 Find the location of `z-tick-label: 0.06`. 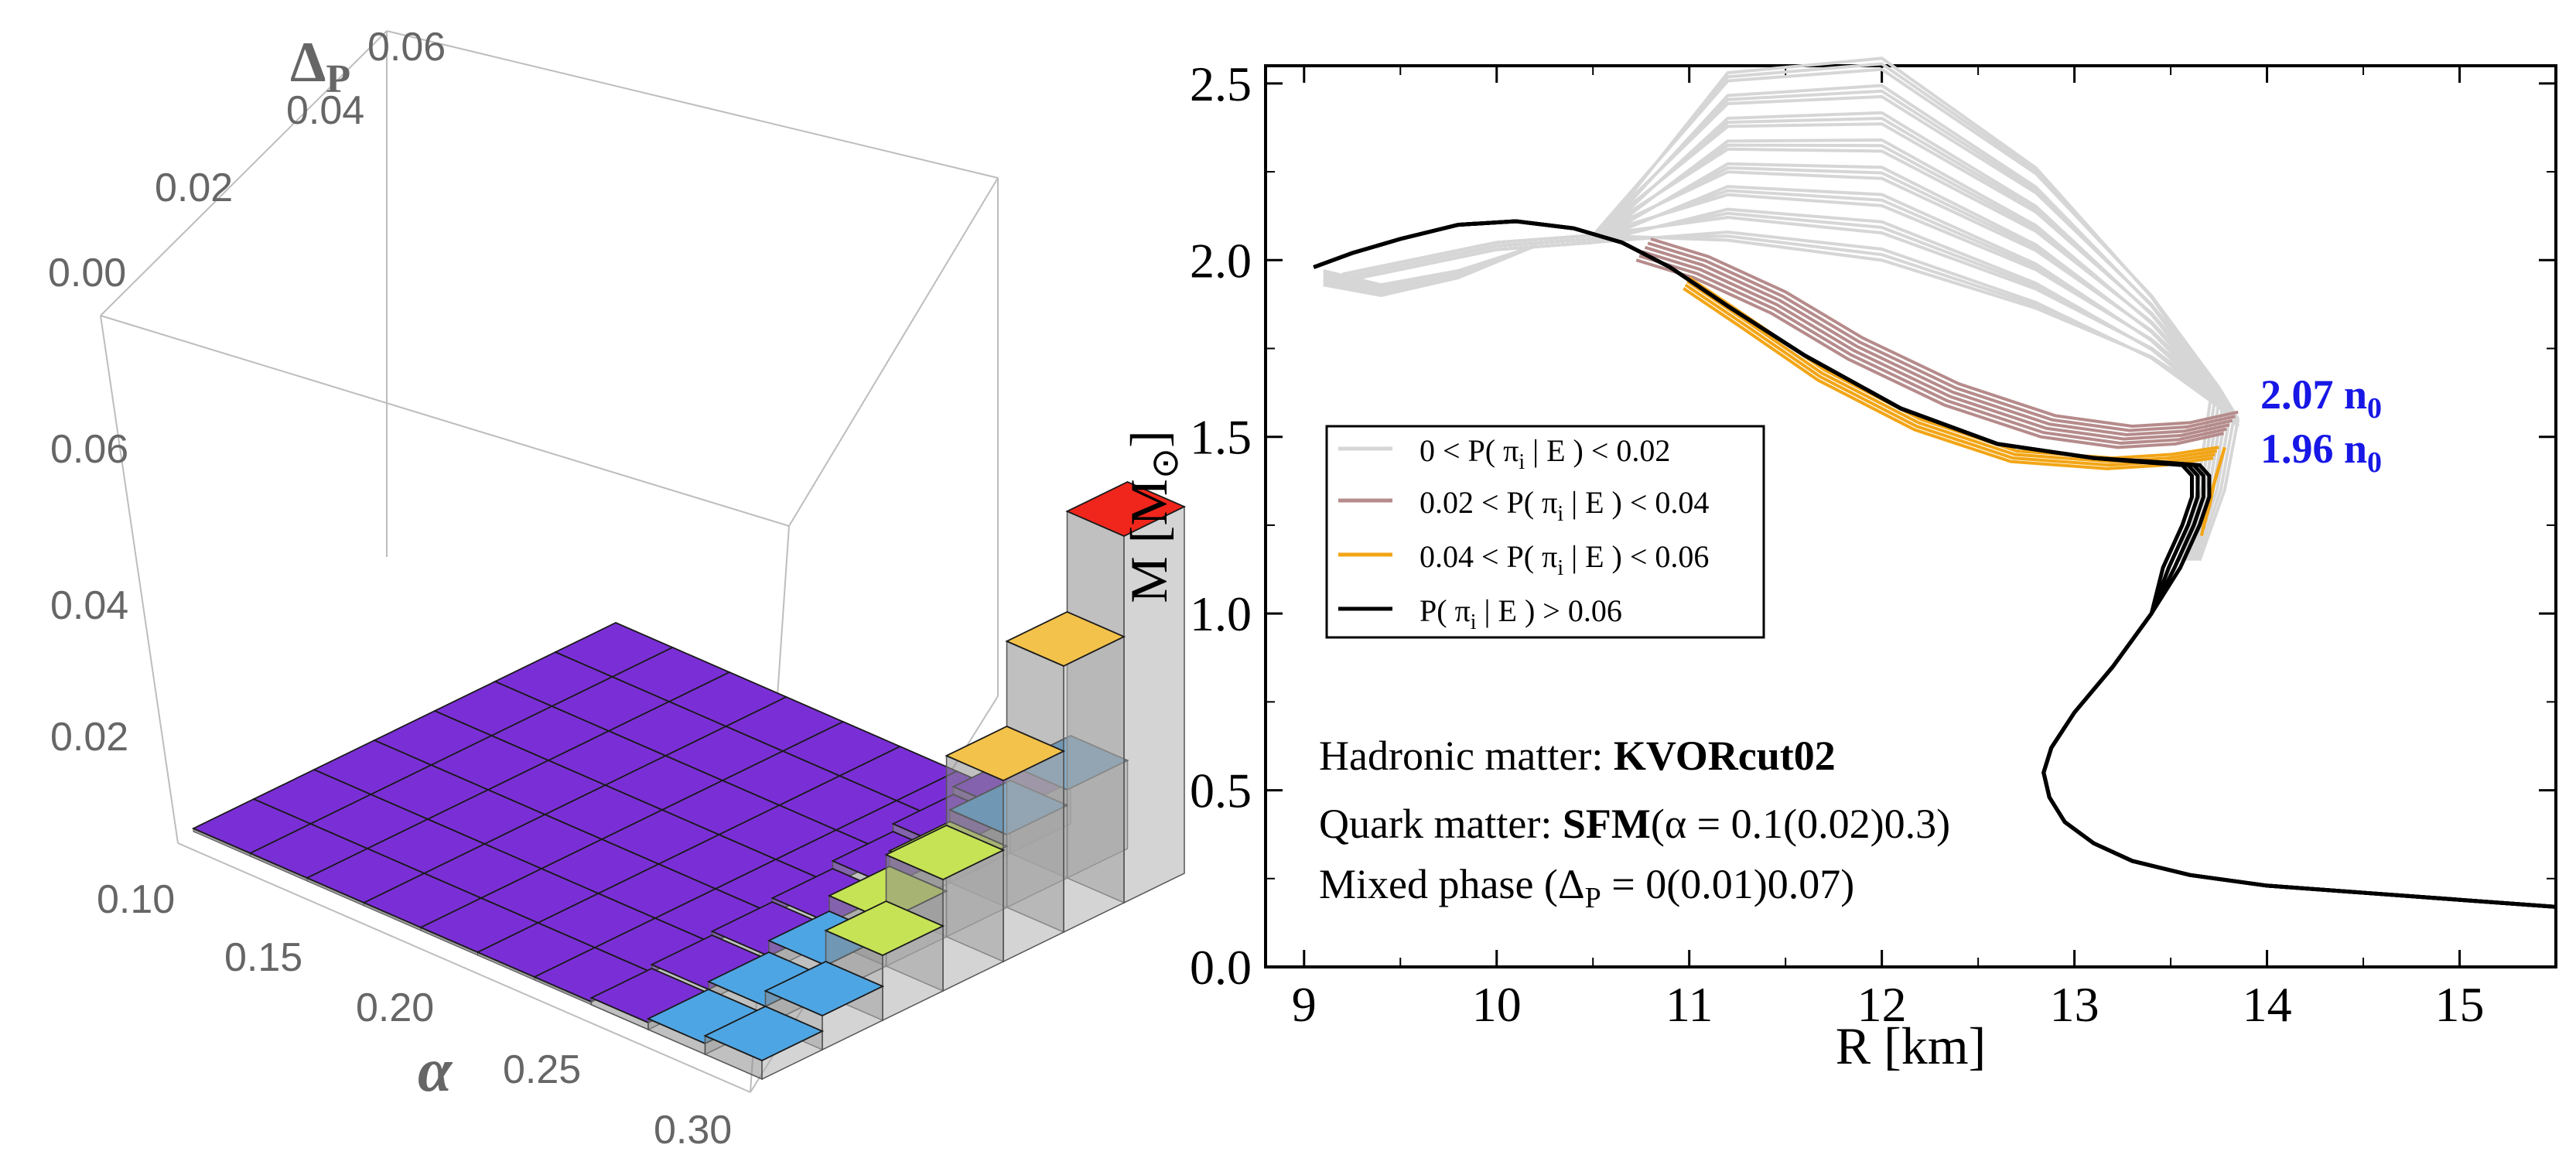

z-tick-label: 0.06 is located at coordinates (89, 449).